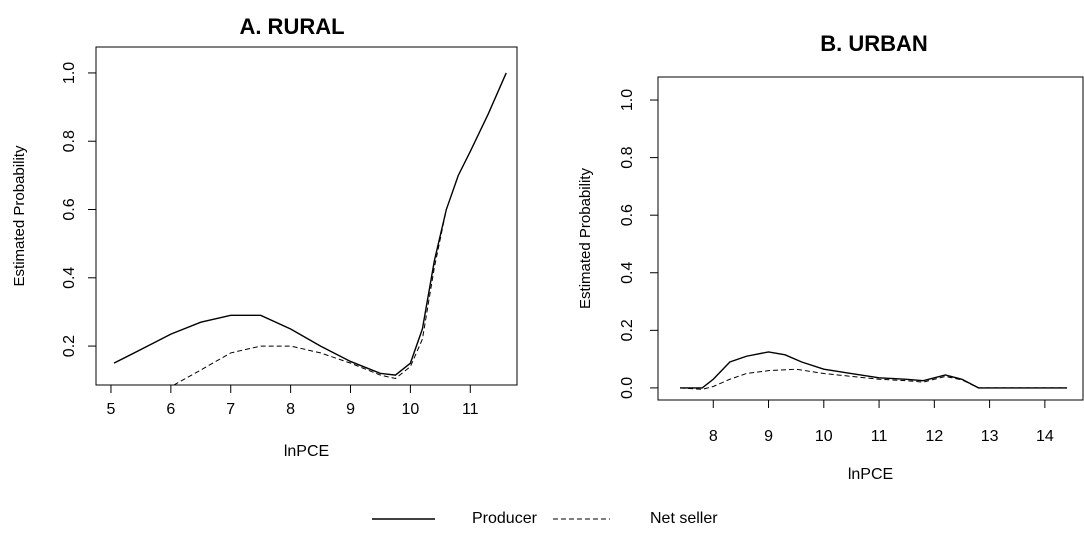  What do you see at coordinates (230, 409) in the screenshot?
I see `x-tick-label: 7` at bounding box center [230, 409].